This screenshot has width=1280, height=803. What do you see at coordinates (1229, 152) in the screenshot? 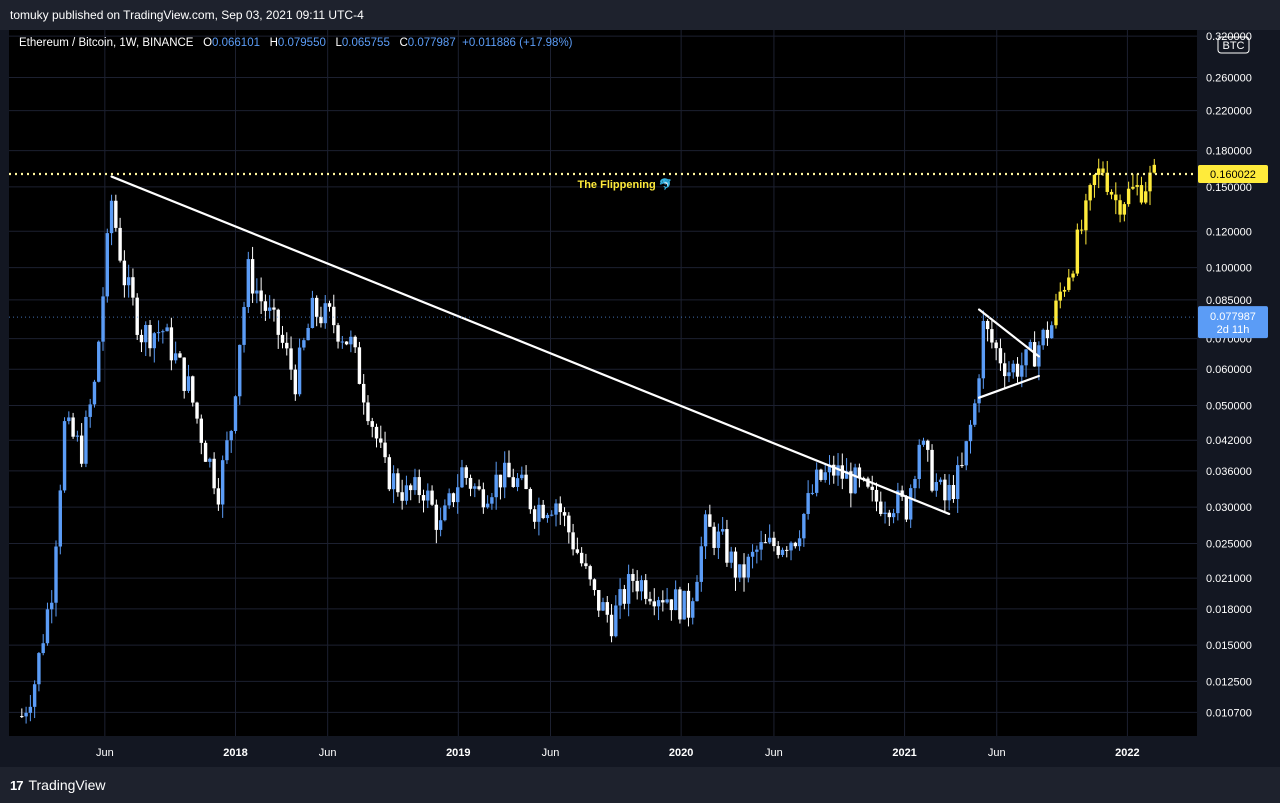
I see `y-tick-label: 0.180000` at bounding box center [1229, 152].